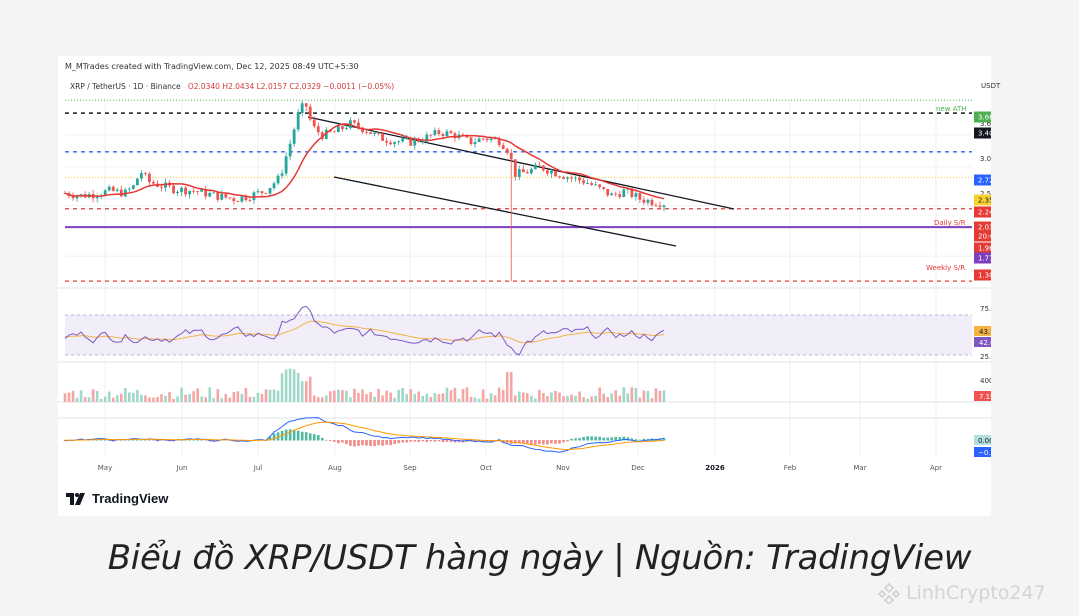  Describe the element at coordinates (976, 593) in the screenshot. I see `watermark-text: LinhCrypto247` at that location.